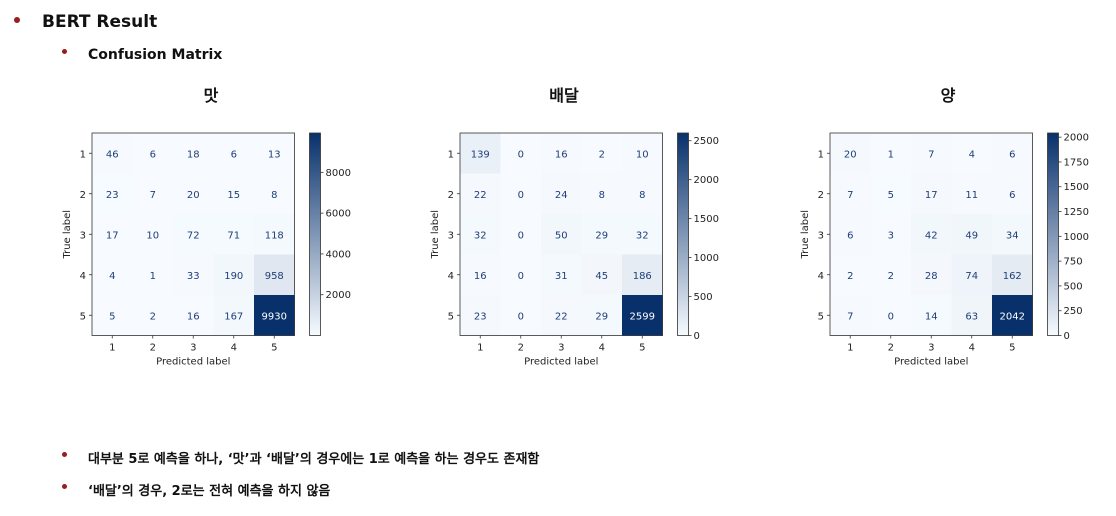  What do you see at coordinates (315, 234) in the screenshot?
I see `colorbar` at bounding box center [315, 234].